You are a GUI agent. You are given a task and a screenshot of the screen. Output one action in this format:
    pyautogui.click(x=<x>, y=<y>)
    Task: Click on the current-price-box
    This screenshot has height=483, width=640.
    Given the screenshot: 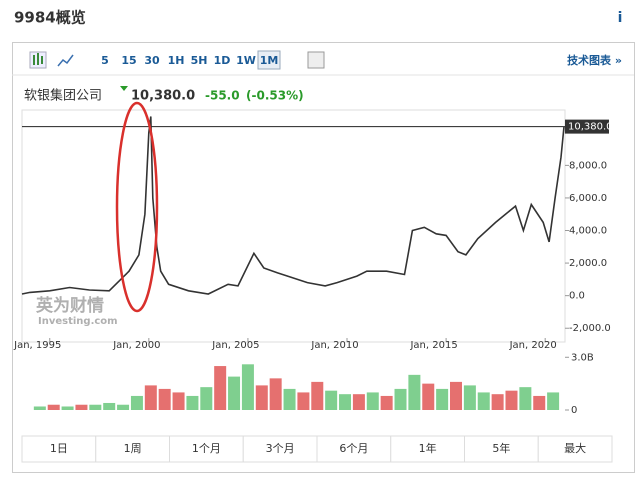 What is the action you would take?
    pyautogui.click(x=587, y=126)
    